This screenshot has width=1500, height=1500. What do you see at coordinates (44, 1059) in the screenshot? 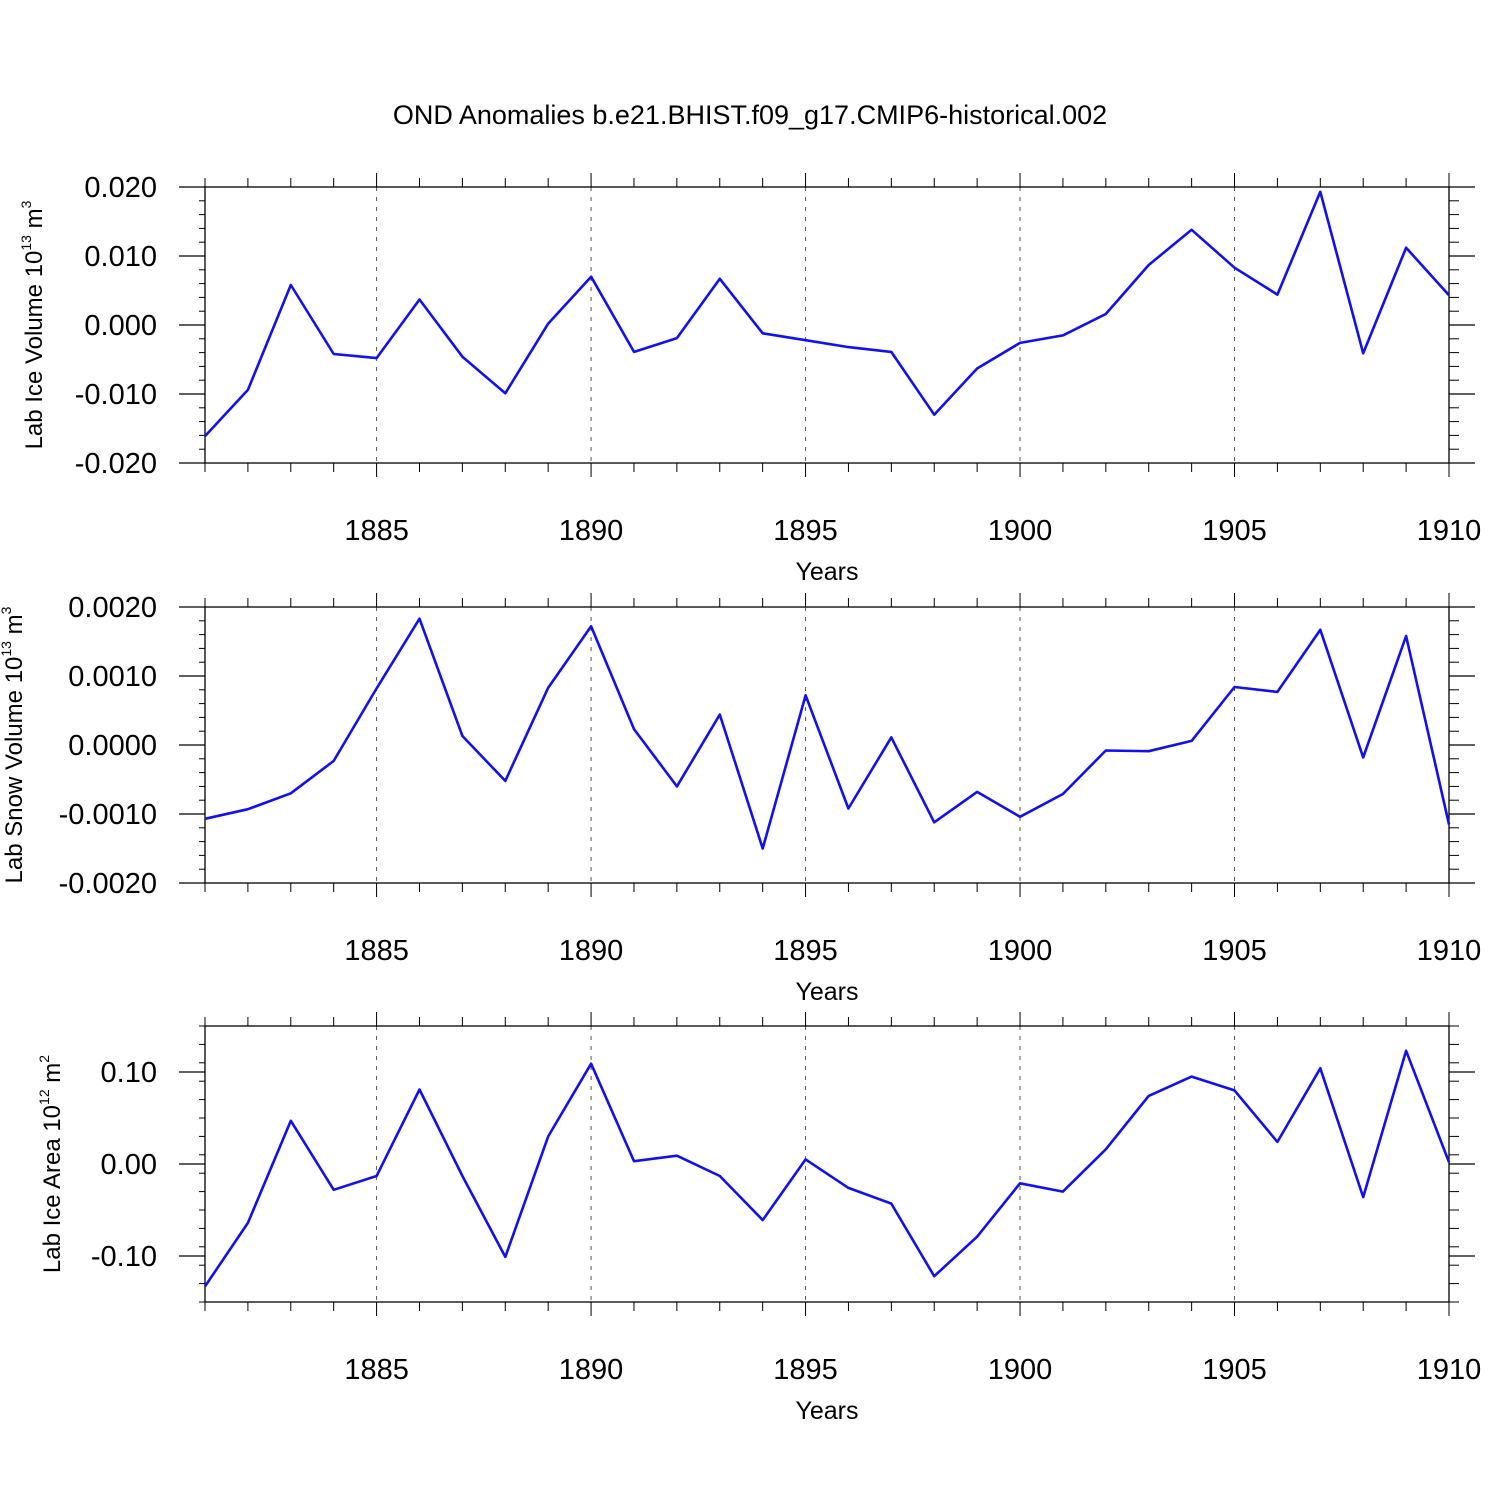
I see `y-axis-title-superscript: 2` at bounding box center [44, 1059].